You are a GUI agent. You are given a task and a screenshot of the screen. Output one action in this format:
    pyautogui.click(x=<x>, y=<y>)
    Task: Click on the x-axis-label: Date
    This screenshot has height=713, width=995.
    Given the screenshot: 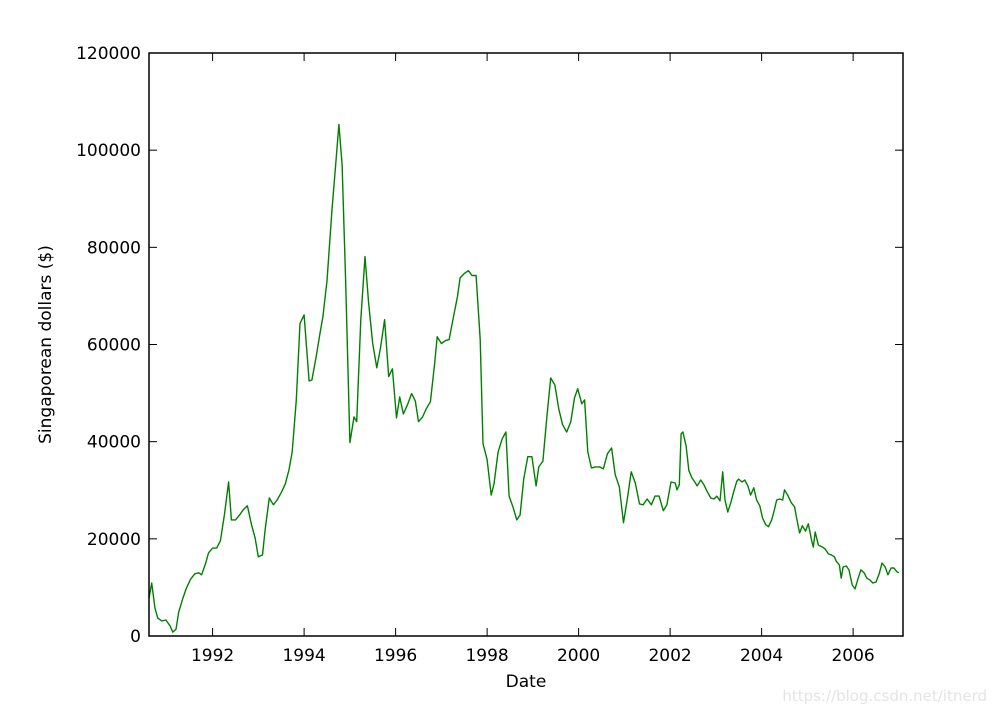 What is the action you would take?
    pyautogui.click(x=526, y=682)
    